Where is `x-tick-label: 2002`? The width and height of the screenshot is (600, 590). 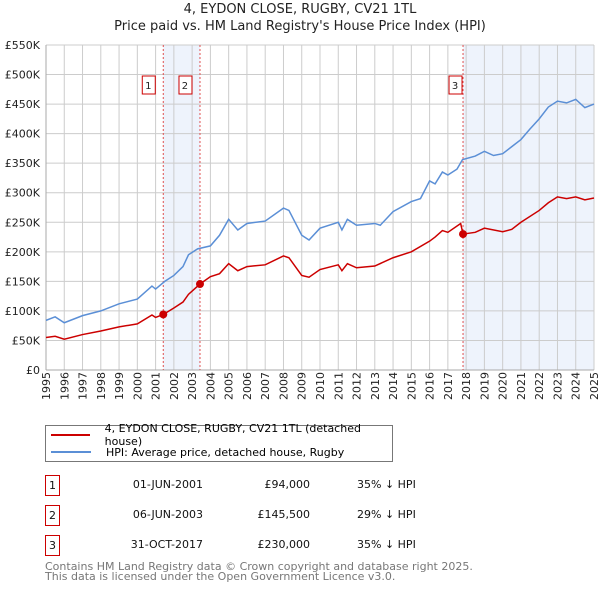
x-tick-label: 2002 is located at coordinates (174, 386).